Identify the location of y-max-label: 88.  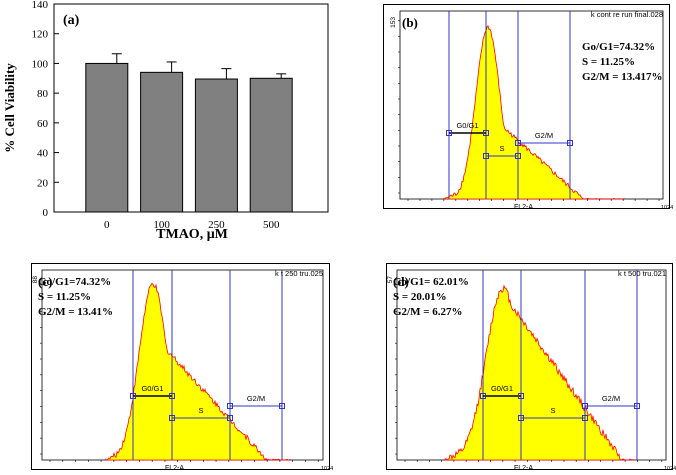
(35, 280).